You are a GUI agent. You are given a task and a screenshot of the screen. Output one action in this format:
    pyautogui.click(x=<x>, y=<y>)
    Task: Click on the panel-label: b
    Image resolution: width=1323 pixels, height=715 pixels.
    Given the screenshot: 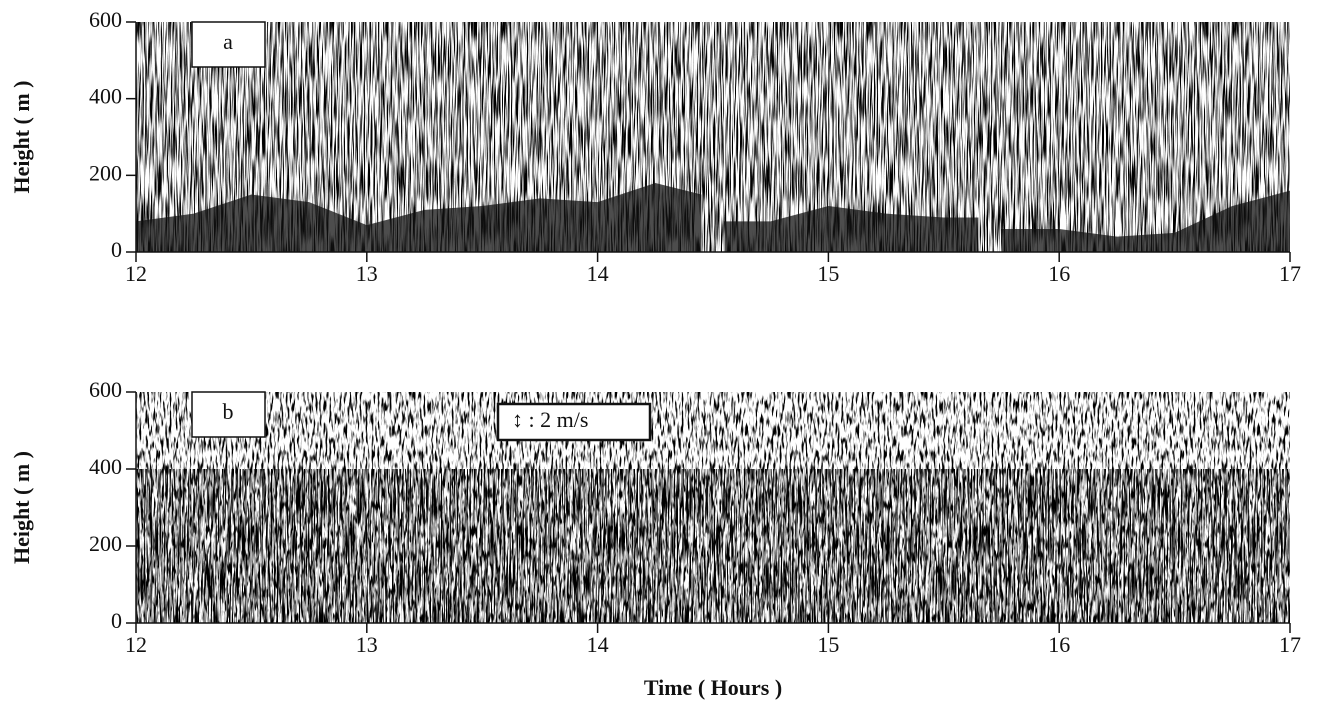 What is the action you would take?
    pyautogui.click(x=228, y=411)
    